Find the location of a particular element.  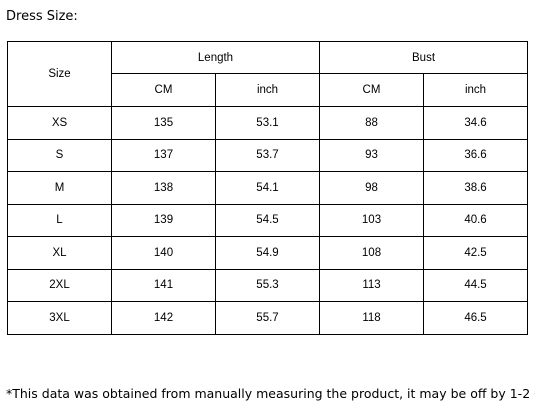

bust-cm-cell: 103 is located at coordinates (371, 220).